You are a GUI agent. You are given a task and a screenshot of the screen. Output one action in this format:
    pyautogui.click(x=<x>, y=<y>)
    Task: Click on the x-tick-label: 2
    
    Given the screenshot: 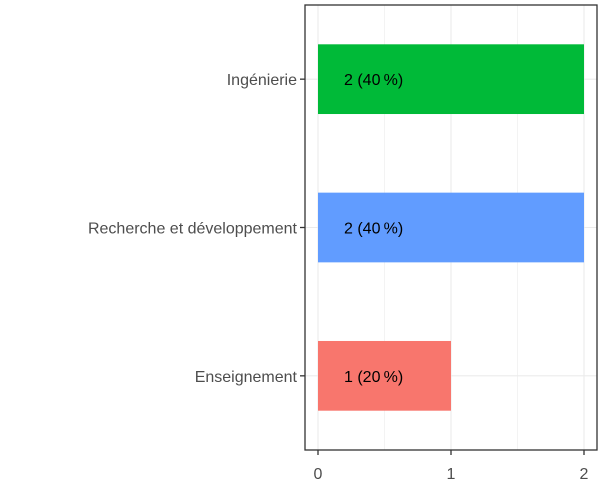 What is the action you would take?
    pyautogui.click(x=584, y=474)
    